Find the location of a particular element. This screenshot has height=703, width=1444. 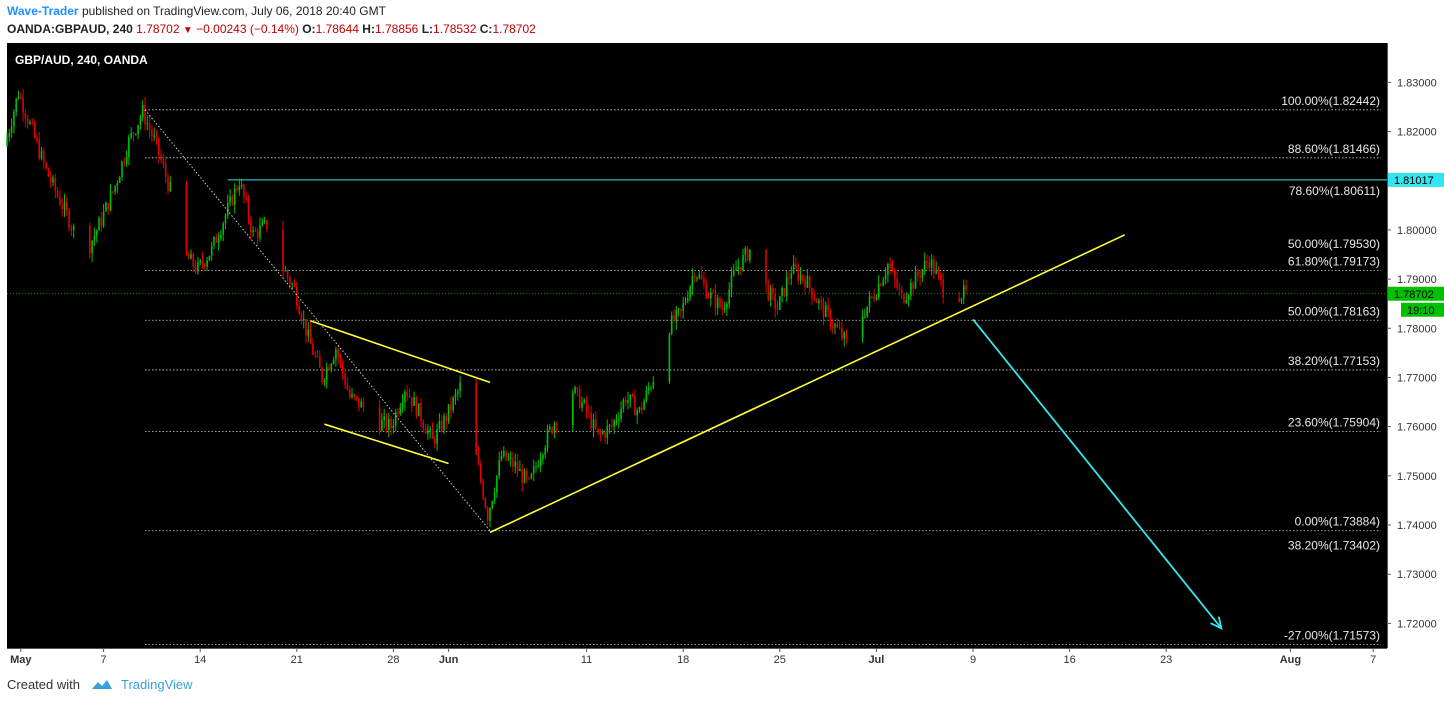

fib-level-label: 100.00%(1.82442) is located at coordinates (1330, 101).